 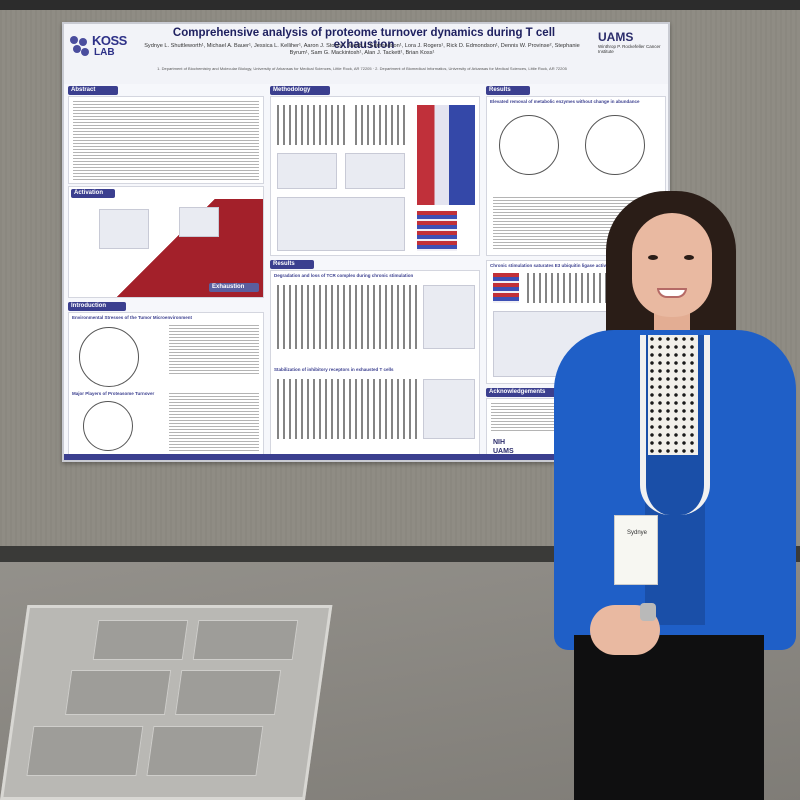 I want to click on lanyard, so click(x=675, y=425).